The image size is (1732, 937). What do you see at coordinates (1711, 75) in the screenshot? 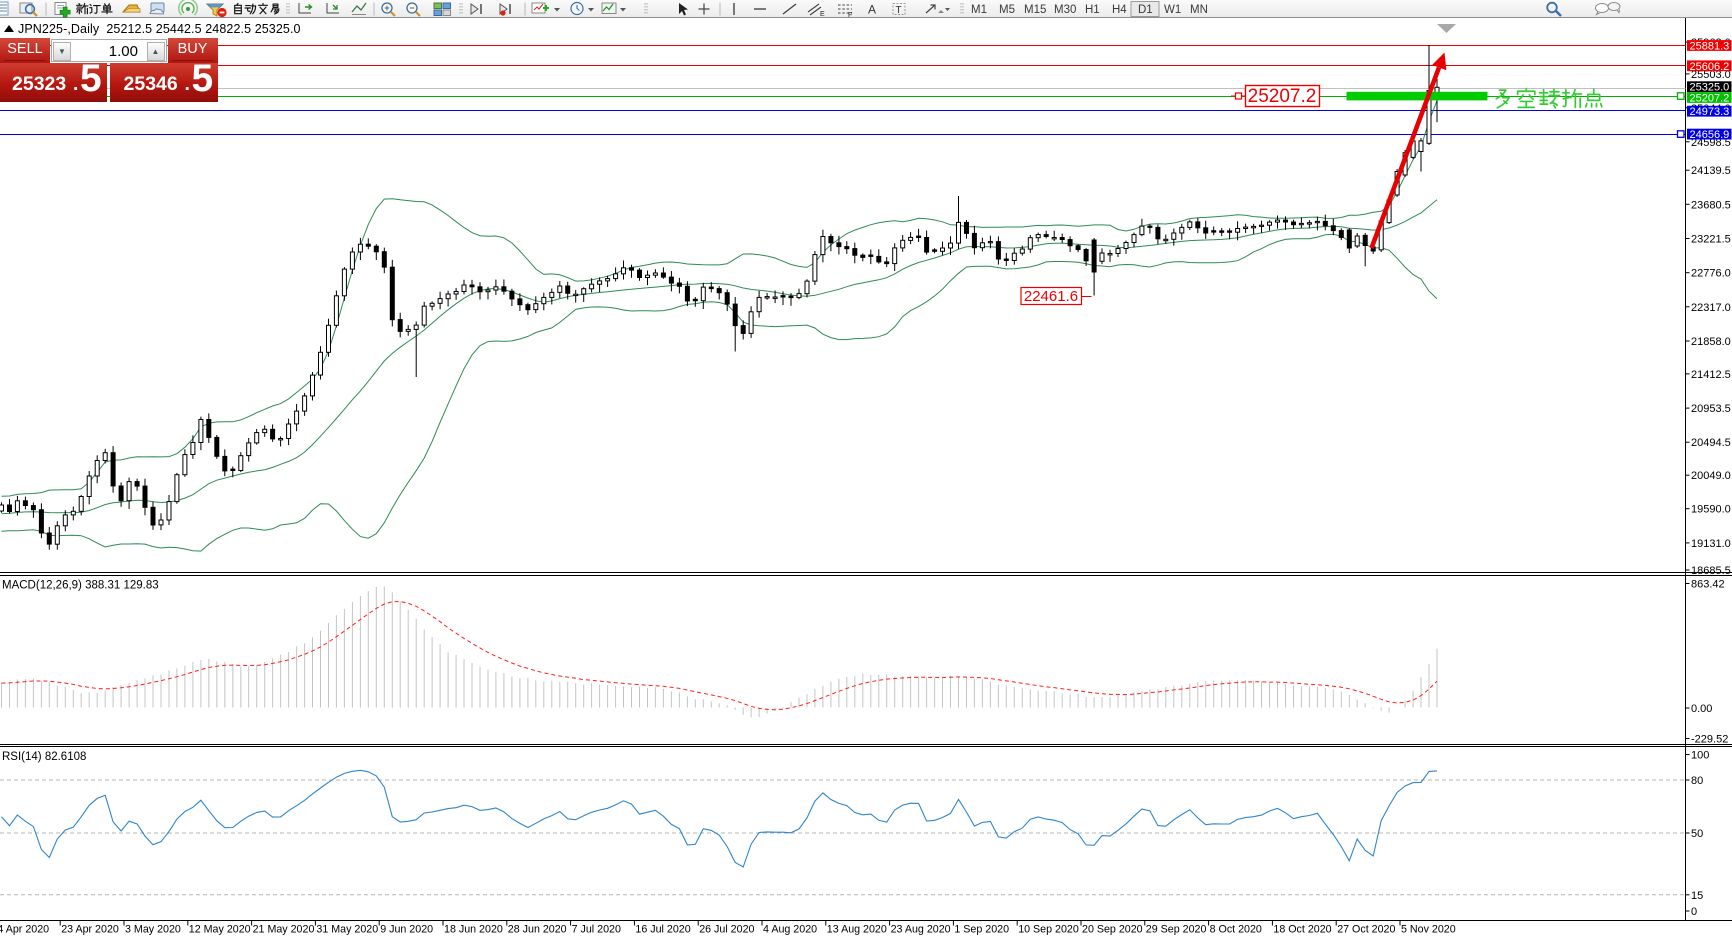
I see `svg-text: 25503.0` at bounding box center [1711, 75].